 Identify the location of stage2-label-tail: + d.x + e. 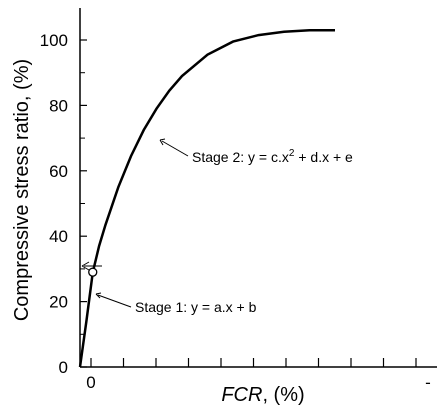
(323, 157).